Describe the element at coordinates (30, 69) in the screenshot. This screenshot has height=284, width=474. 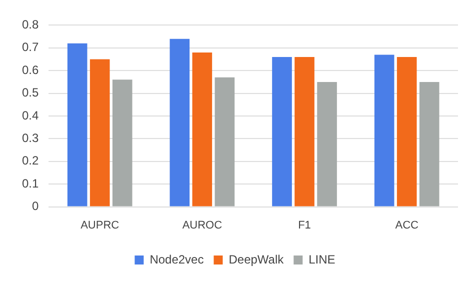
I see `y-tick-label: 0.6` at that location.